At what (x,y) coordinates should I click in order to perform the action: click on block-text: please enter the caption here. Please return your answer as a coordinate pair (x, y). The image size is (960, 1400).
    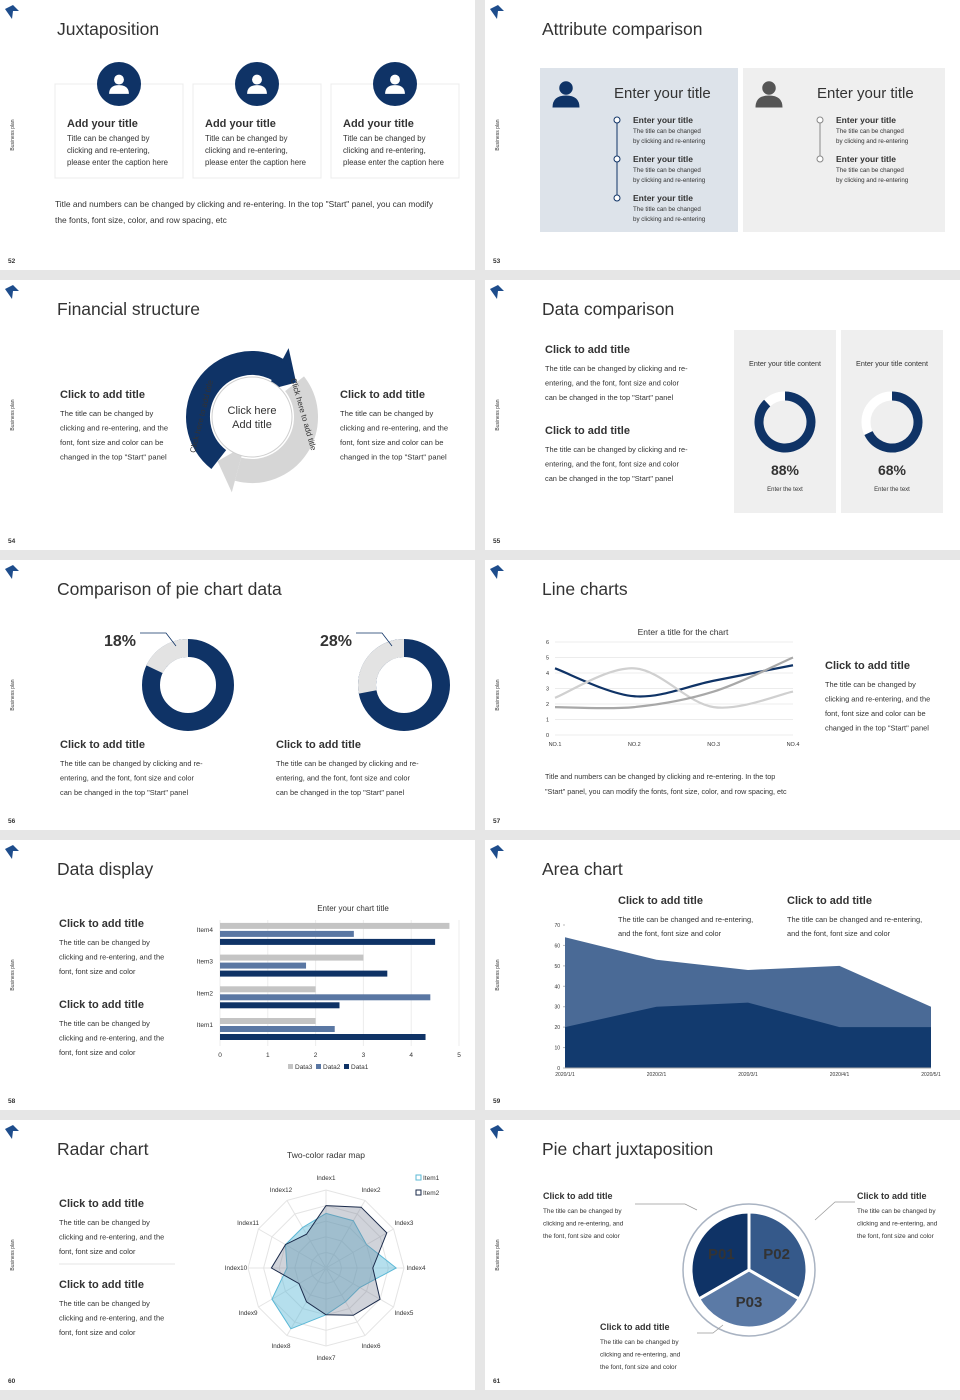
    Looking at the image, I should click on (393, 162).